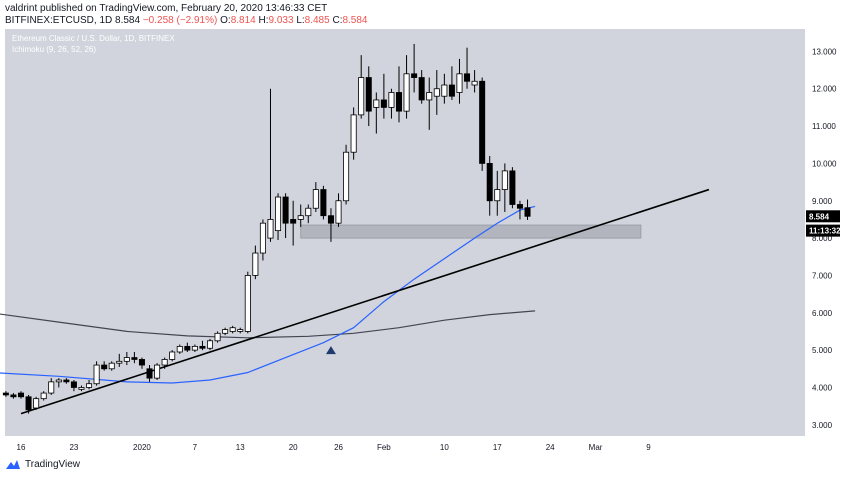 The width and height of the screenshot is (850, 477). I want to click on price-label-bg, so click(823, 216).